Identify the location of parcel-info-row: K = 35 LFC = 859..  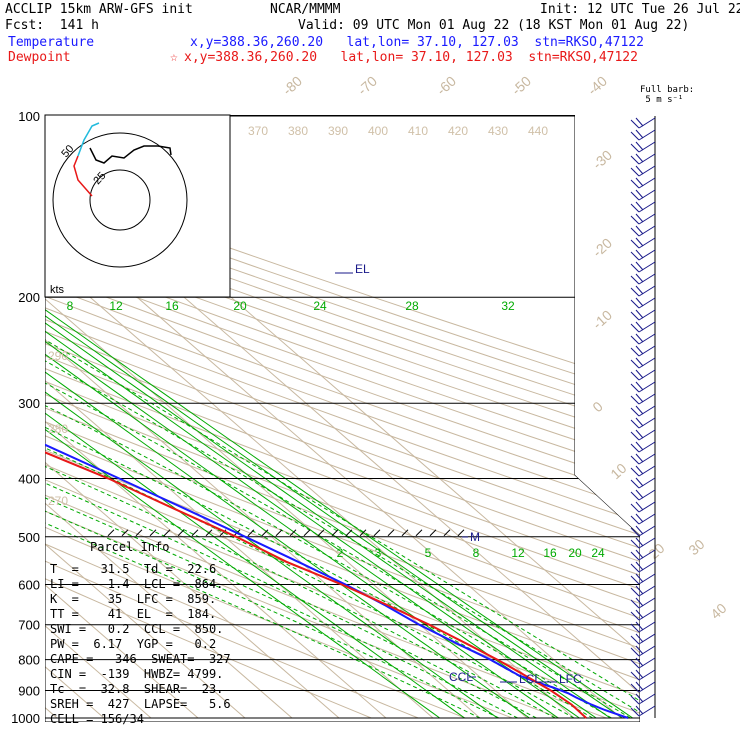
(133, 599).